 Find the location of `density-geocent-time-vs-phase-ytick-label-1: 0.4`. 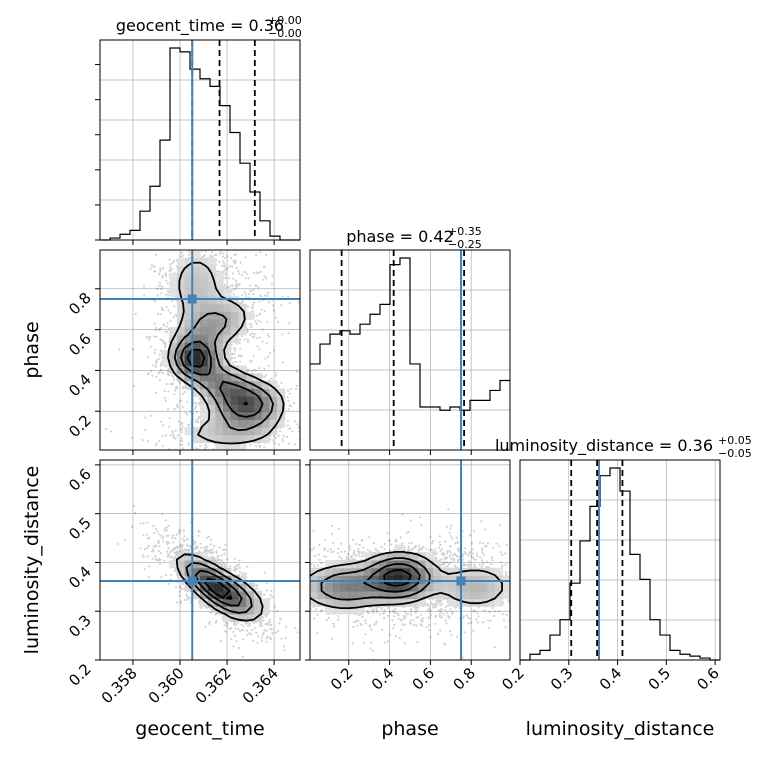

density-geocent-time-vs-phase-ytick-label-1: 0.4 is located at coordinates (80, 386).